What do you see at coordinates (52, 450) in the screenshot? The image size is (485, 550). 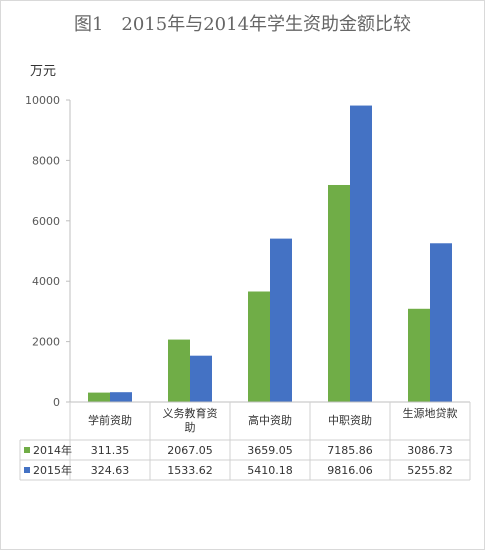 I see `legend-label: 2014年` at bounding box center [52, 450].